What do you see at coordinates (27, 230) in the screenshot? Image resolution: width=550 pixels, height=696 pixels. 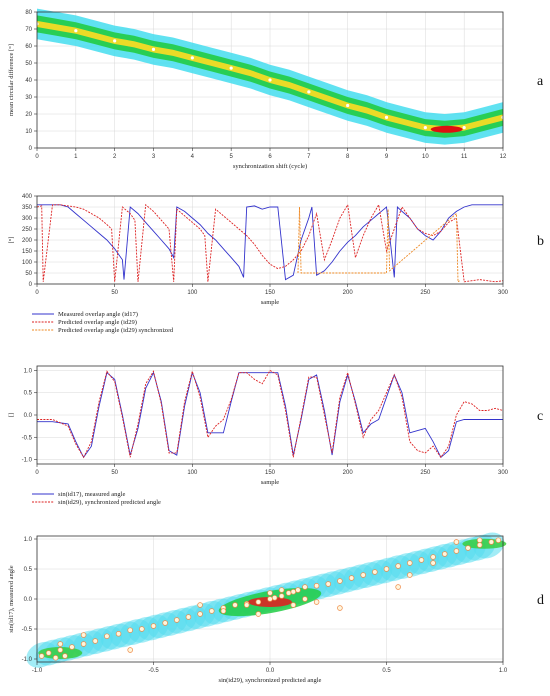 I see `panel-b-y-tick-label: 250` at bounding box center [27, 230].